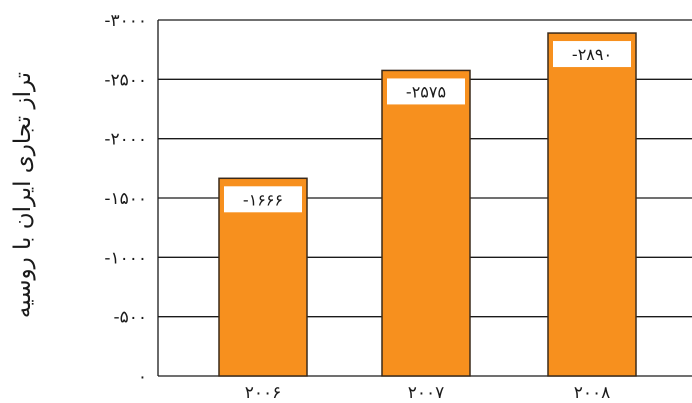 This screenshot has height=403, width=692. I want to click on x-tick-label: ۲۰۰۷, so click(426, 393).